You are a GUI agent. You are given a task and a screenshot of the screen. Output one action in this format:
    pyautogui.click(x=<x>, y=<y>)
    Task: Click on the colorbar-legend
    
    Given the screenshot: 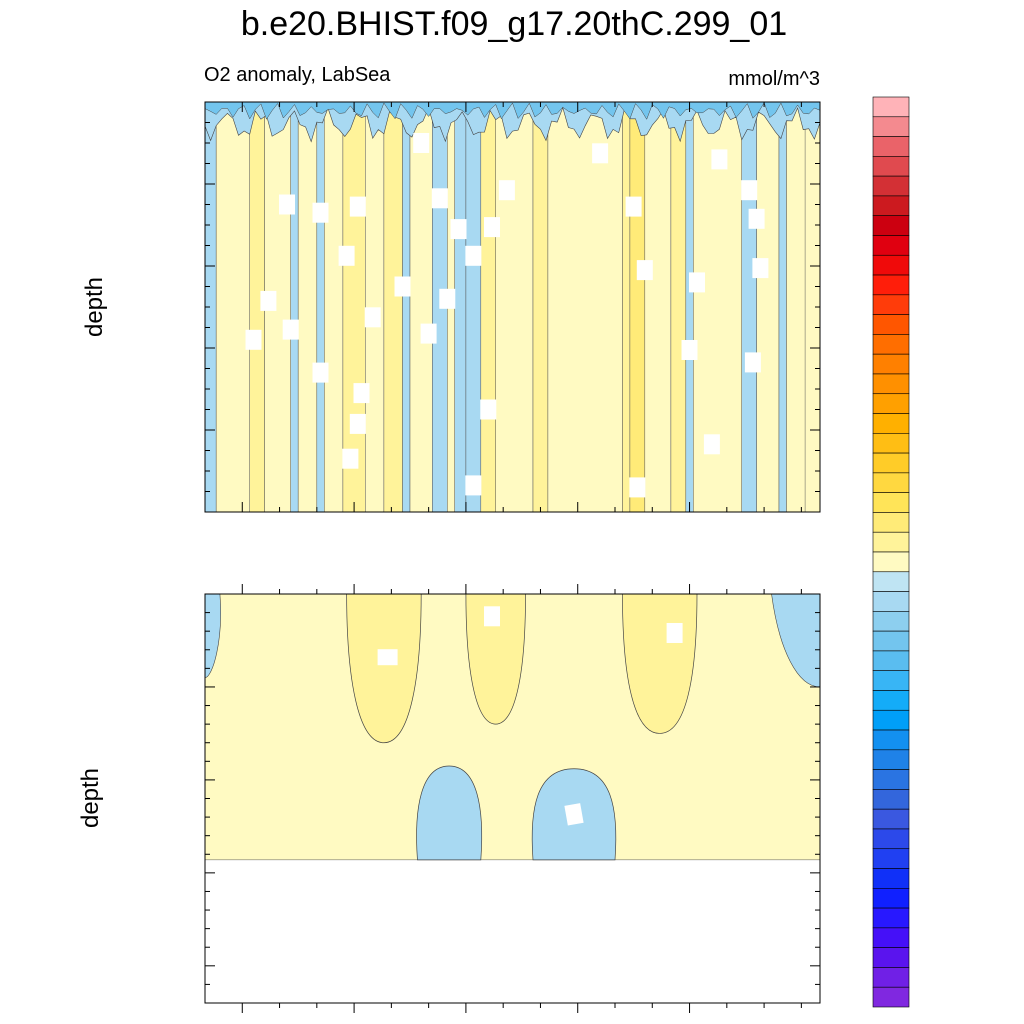 What is the action you would take?
    pyautogui.click(x=891, y=552)
    